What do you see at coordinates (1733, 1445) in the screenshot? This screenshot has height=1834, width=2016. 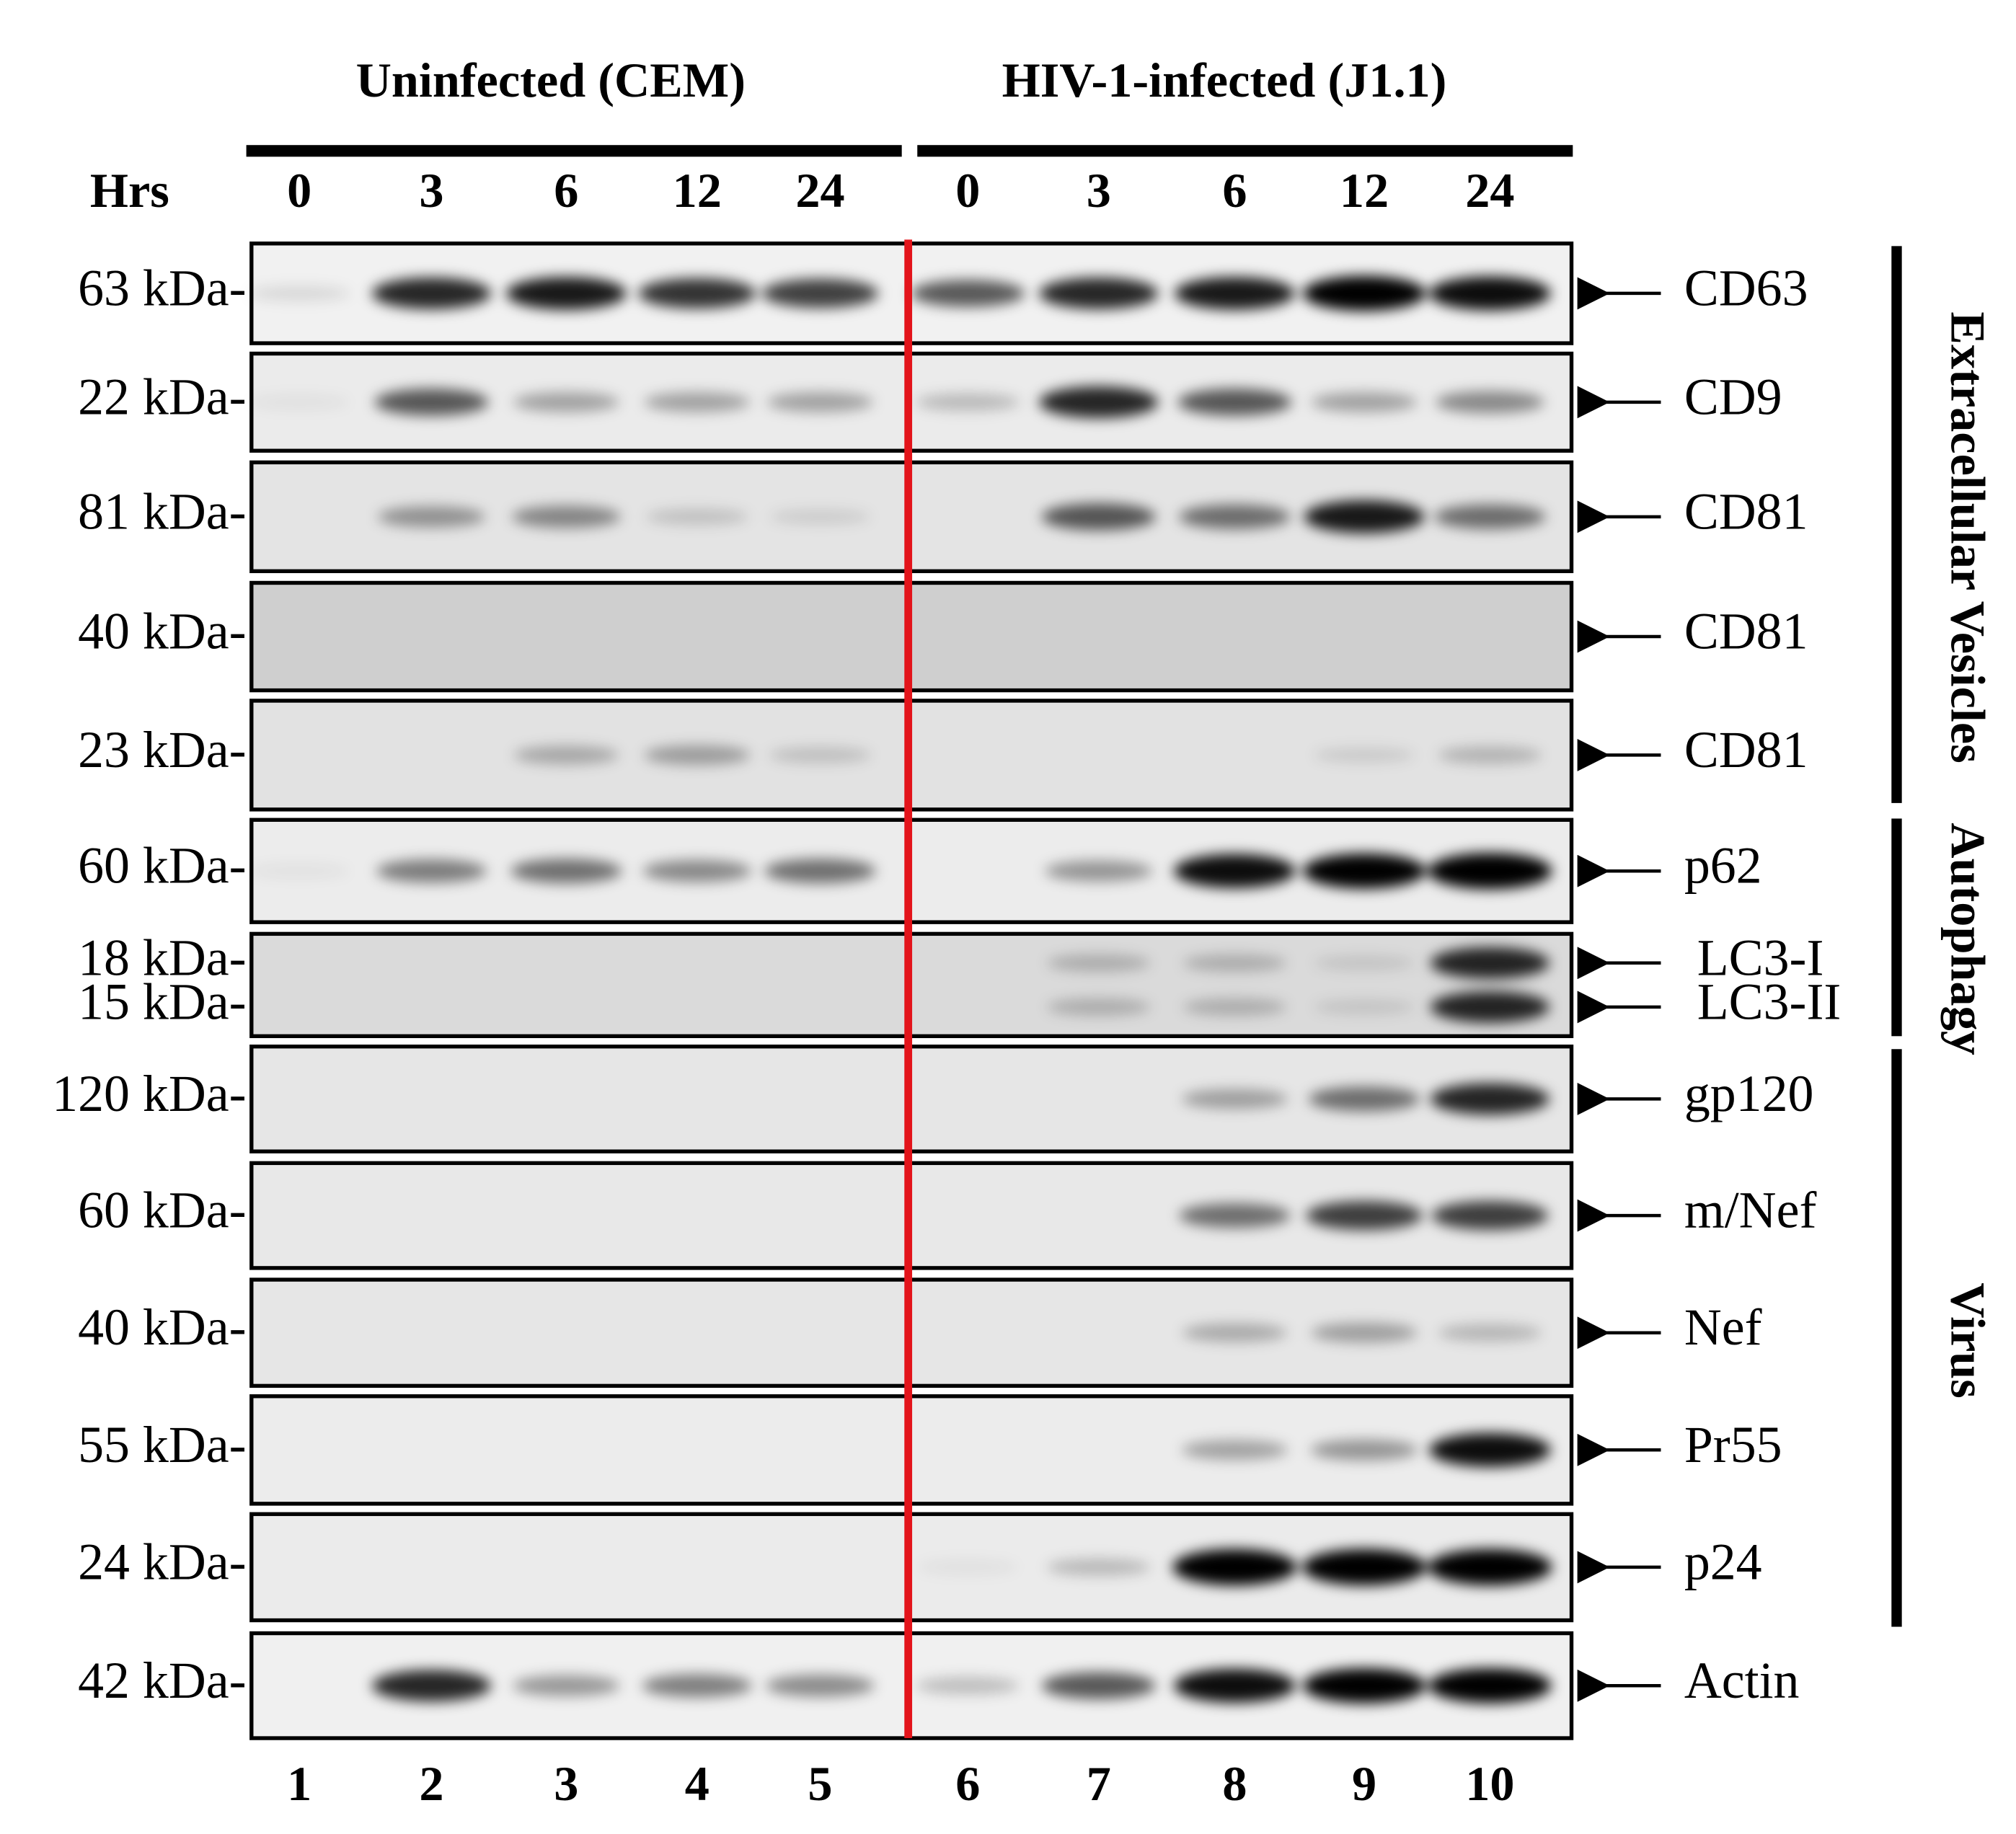 I see `protein-label: Pr55` at bounding box center [1733, 1445].